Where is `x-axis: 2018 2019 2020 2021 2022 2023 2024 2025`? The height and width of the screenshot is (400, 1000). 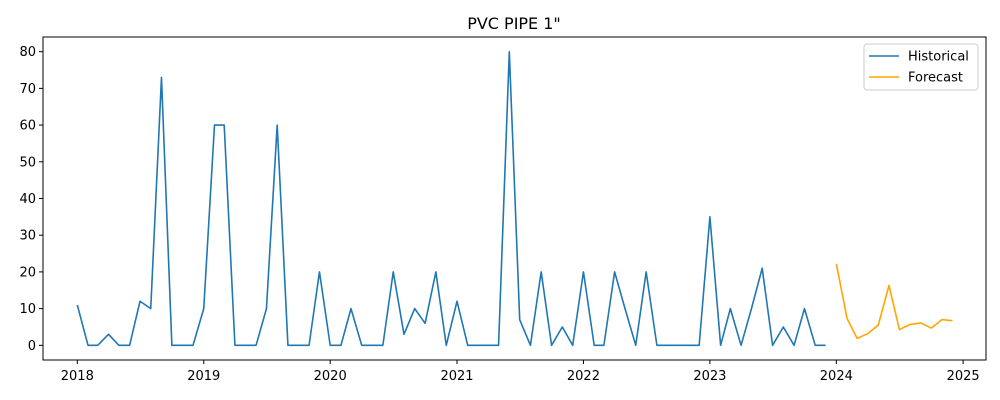 x-axis: 2018 2019 2020 2021 2022 2023 2024 2025 is located at coordinates (520, 372).